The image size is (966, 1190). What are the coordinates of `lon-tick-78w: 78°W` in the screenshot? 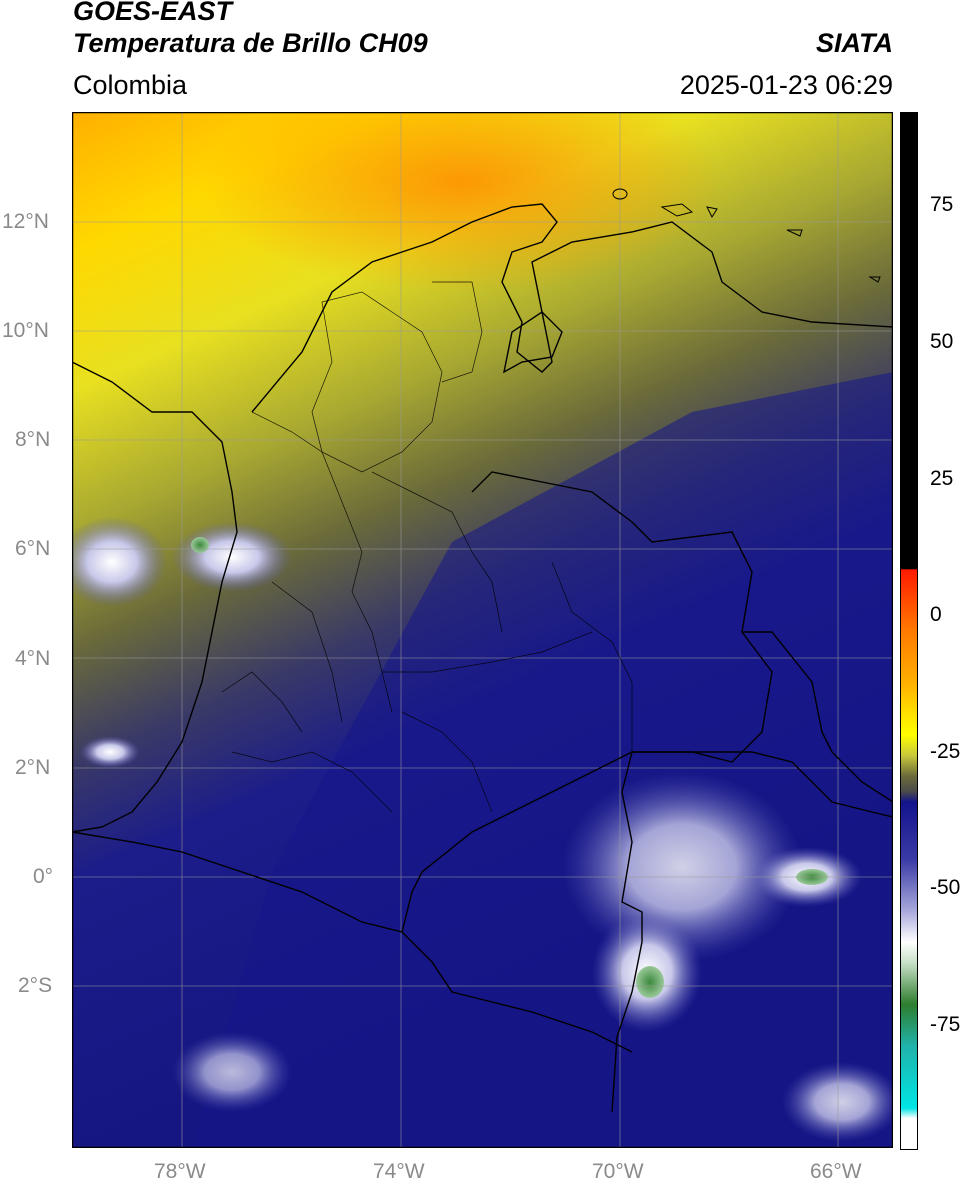 It's located at (180, 1171).